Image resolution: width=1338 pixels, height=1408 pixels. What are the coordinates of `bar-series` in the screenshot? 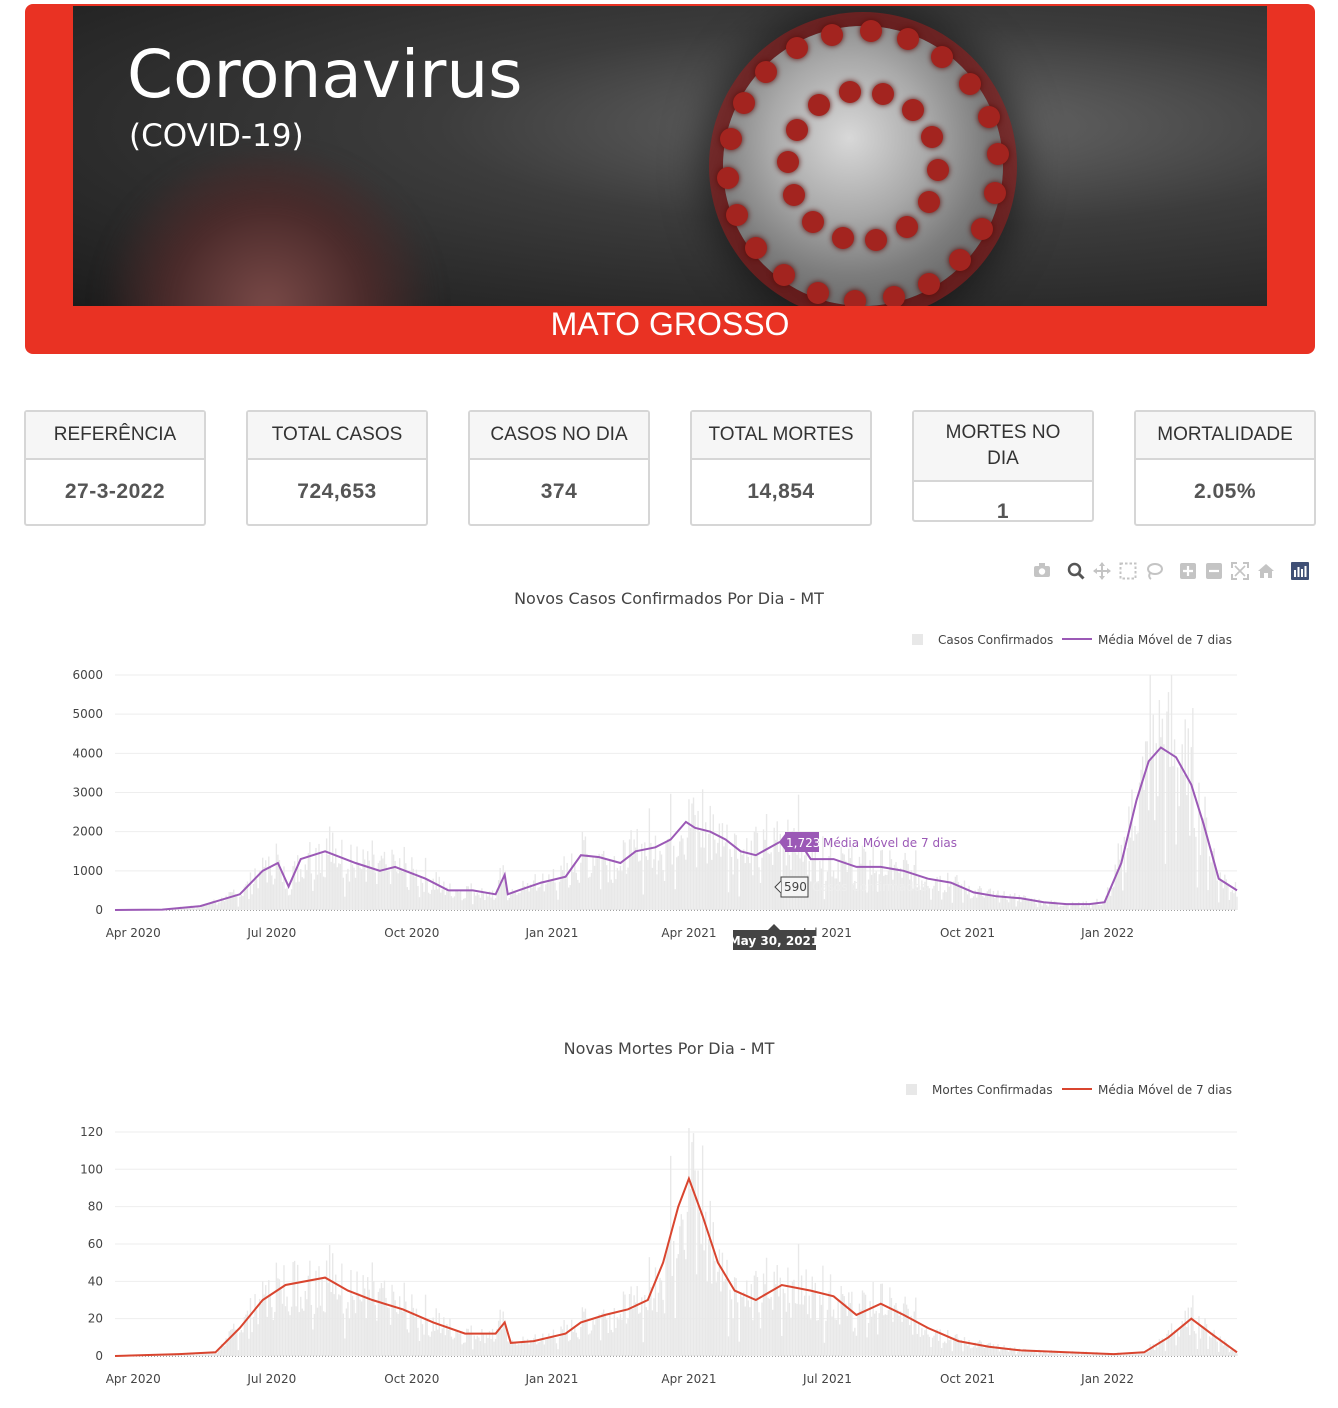 It's located at (676, 1242).